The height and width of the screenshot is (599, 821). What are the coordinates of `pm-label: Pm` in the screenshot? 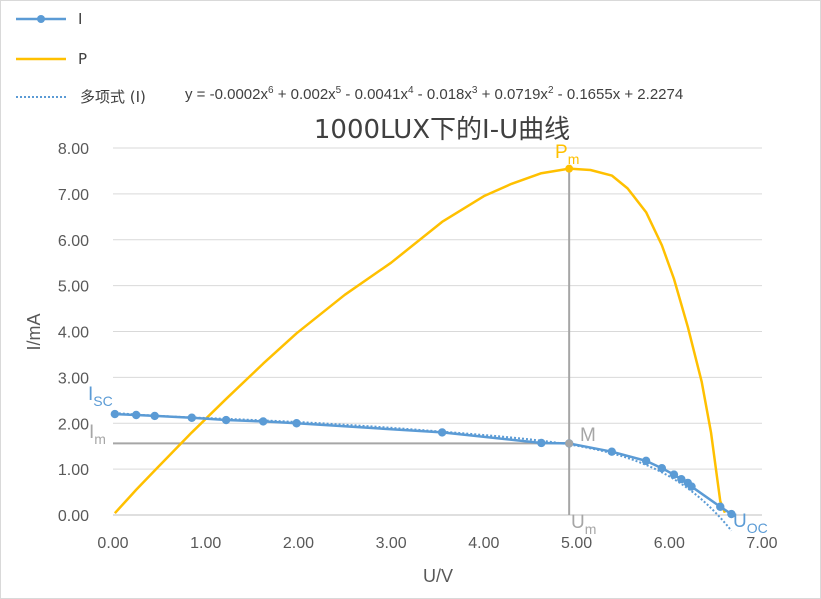 It's located at (567, 154).